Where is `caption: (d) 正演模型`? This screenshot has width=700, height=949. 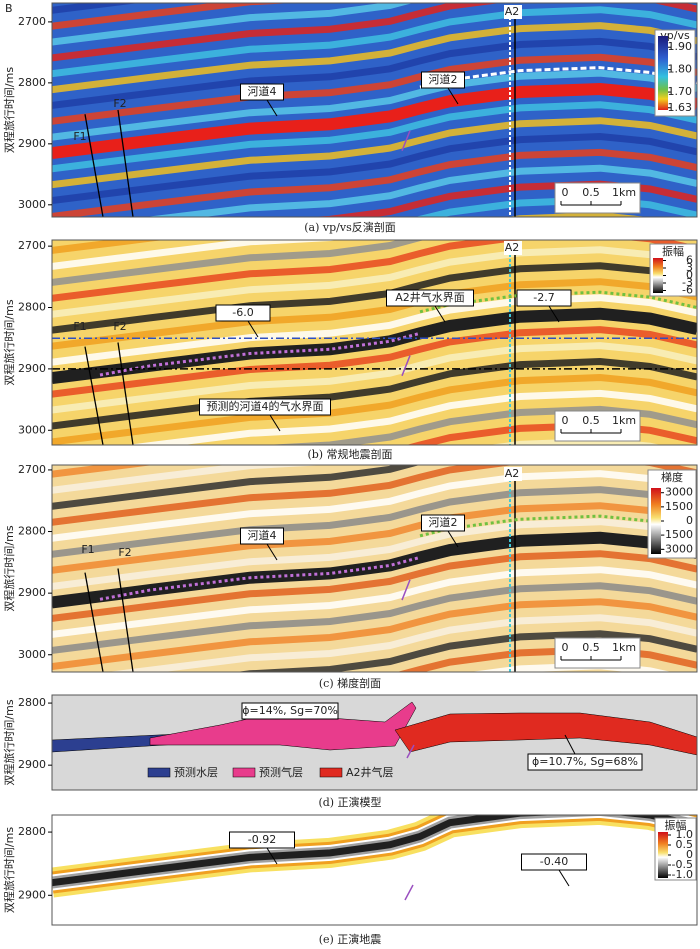 caption: (d) 正演模型 is located at coordinates (349, 802).